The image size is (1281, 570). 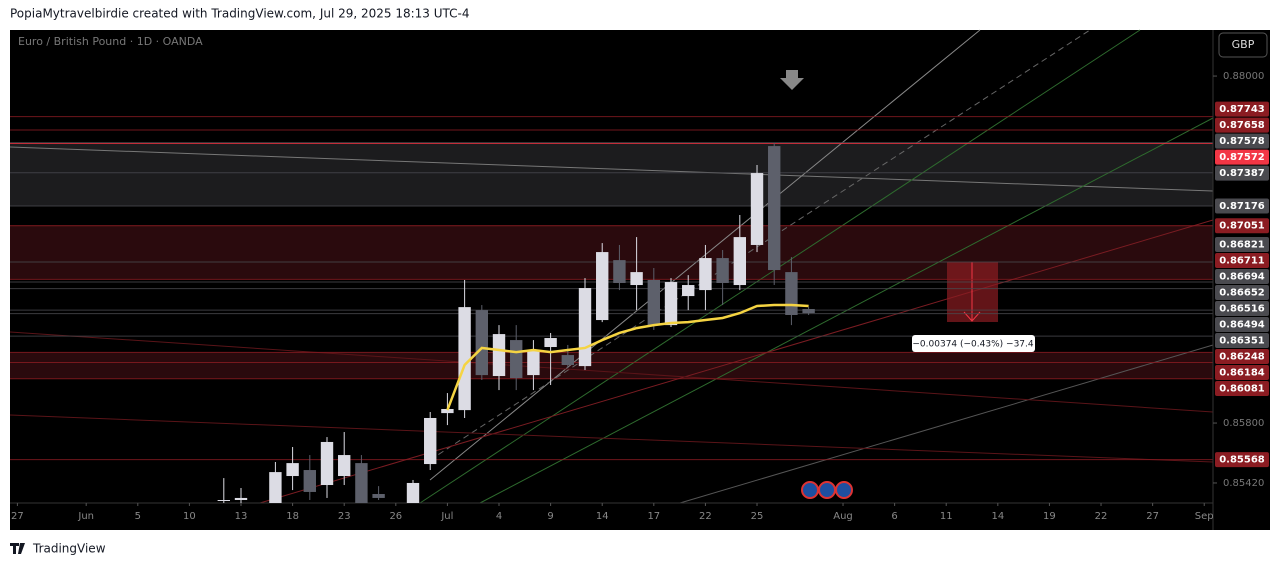 I want to click on x-tick-label: Sep, so click(x=1204, y=516).